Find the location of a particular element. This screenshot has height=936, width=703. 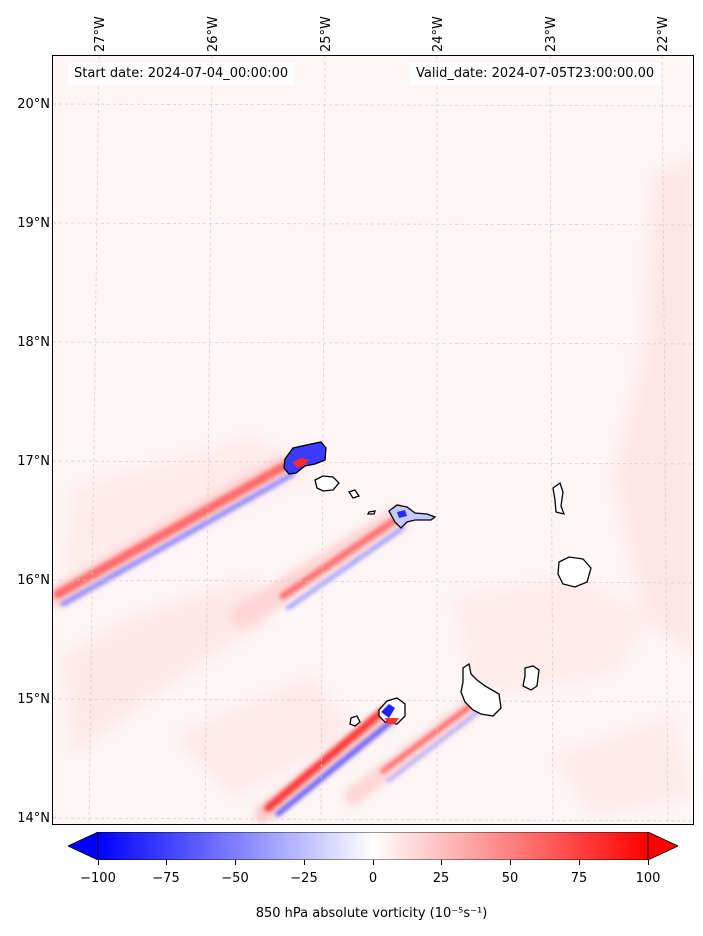

colorbar-gradient is located at coordinates (373, 846).